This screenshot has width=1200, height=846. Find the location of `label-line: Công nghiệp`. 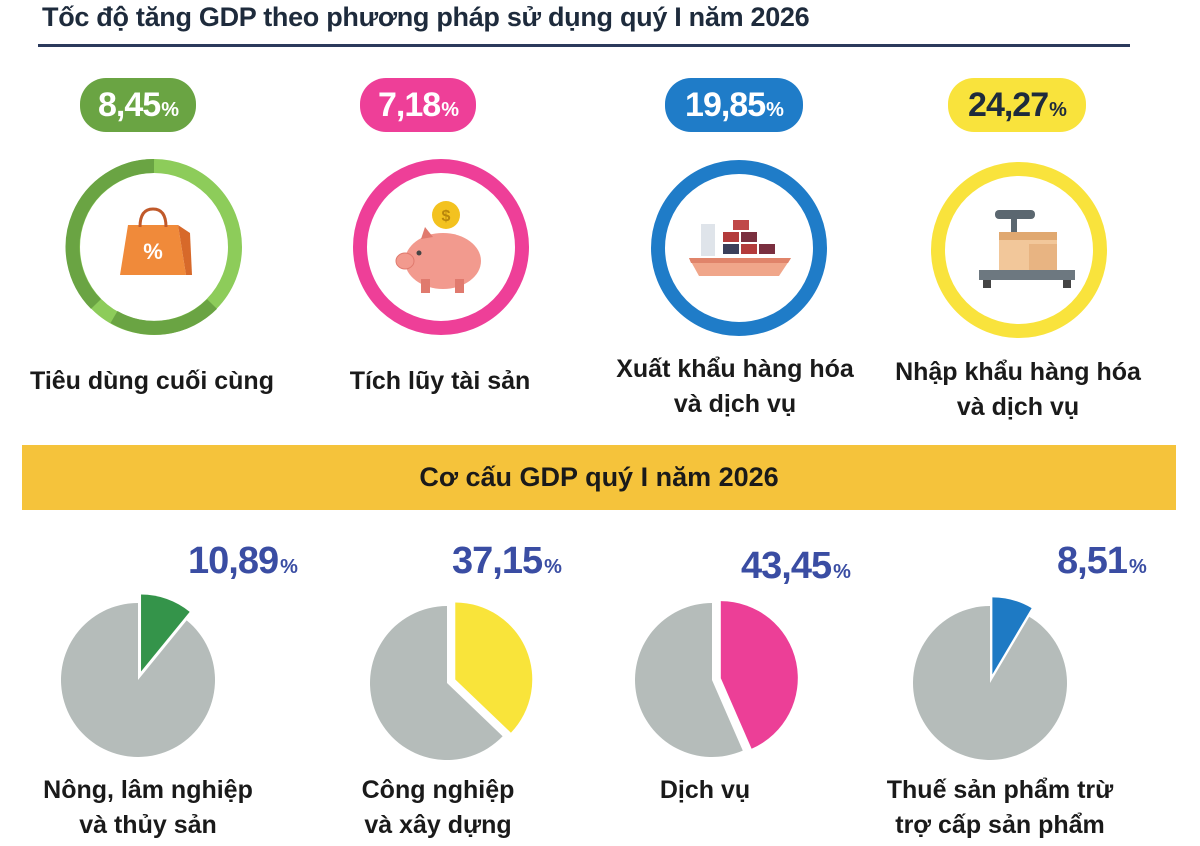

label-line: Công nghiệp is located at coordinates (438, 790).